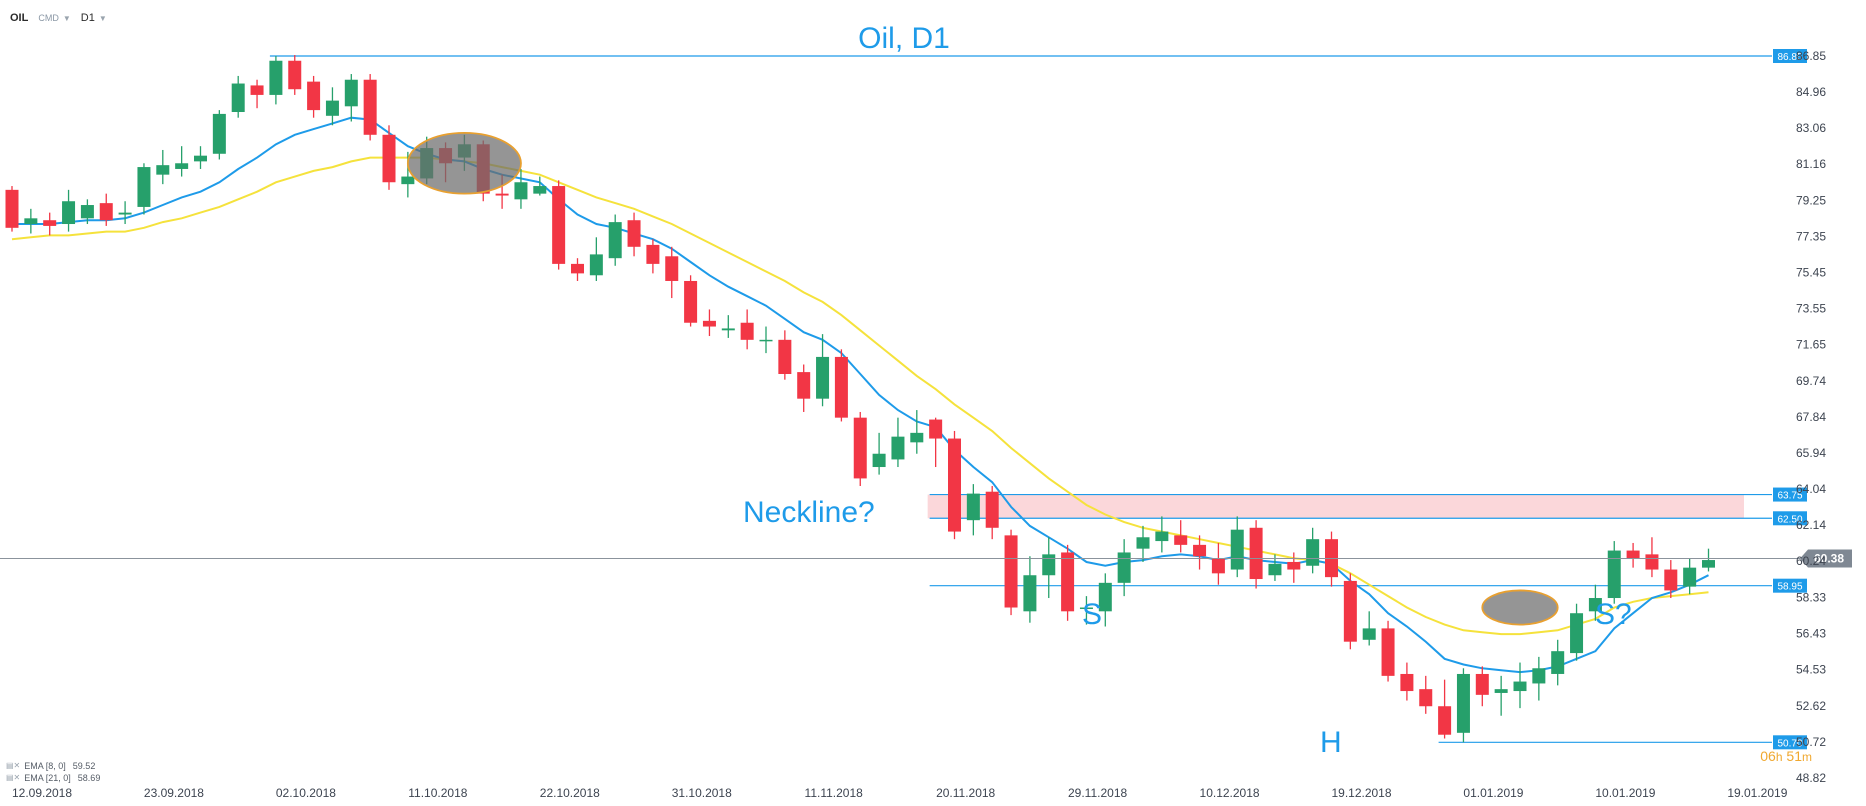  I want to click on x-tick-label: 29.11.2018, so click(1097, 793).